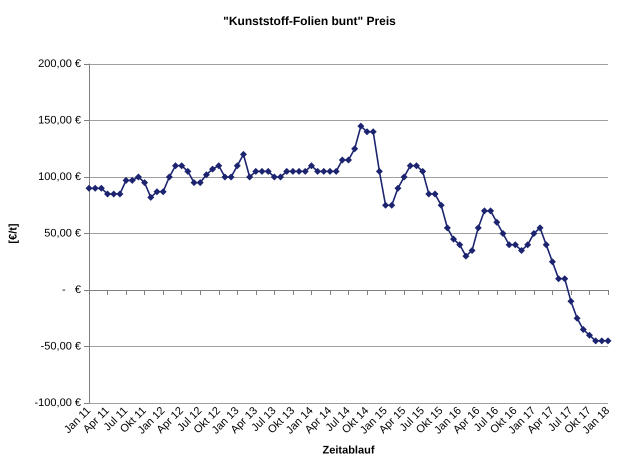 The image size is (619, 461). What do you see at coordinates (348, 450) in the screenshot?
I see `x-axis-title: Zeitablauf` at bounding box center [348, 450].